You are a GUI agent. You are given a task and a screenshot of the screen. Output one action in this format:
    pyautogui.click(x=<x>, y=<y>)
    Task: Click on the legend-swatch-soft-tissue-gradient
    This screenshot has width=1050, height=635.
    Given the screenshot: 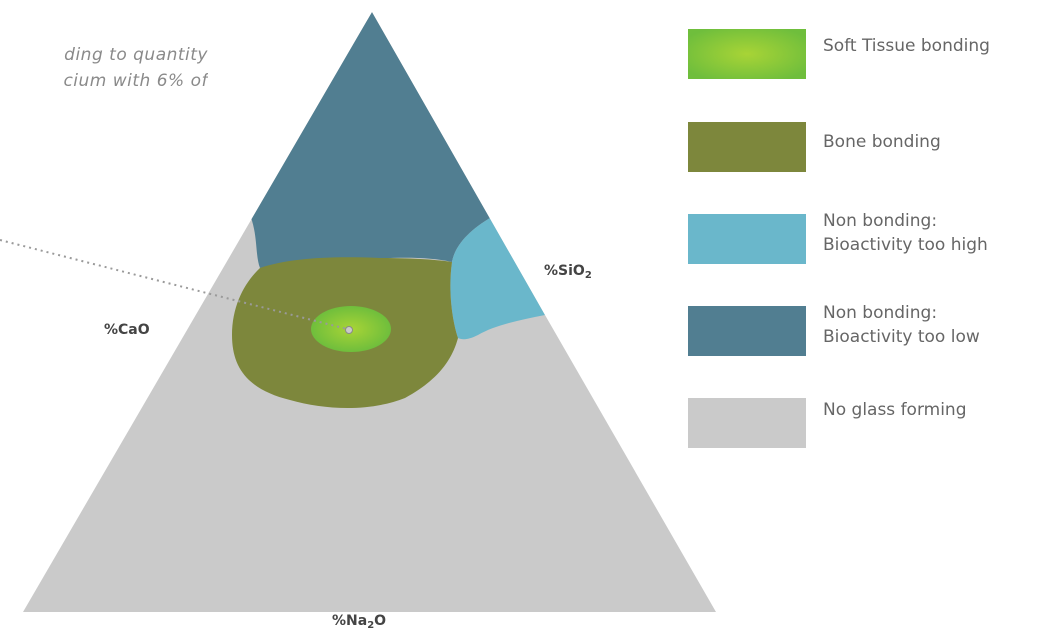 What is the action you would take?
    pyautogui.click(x=747, y=54)
    